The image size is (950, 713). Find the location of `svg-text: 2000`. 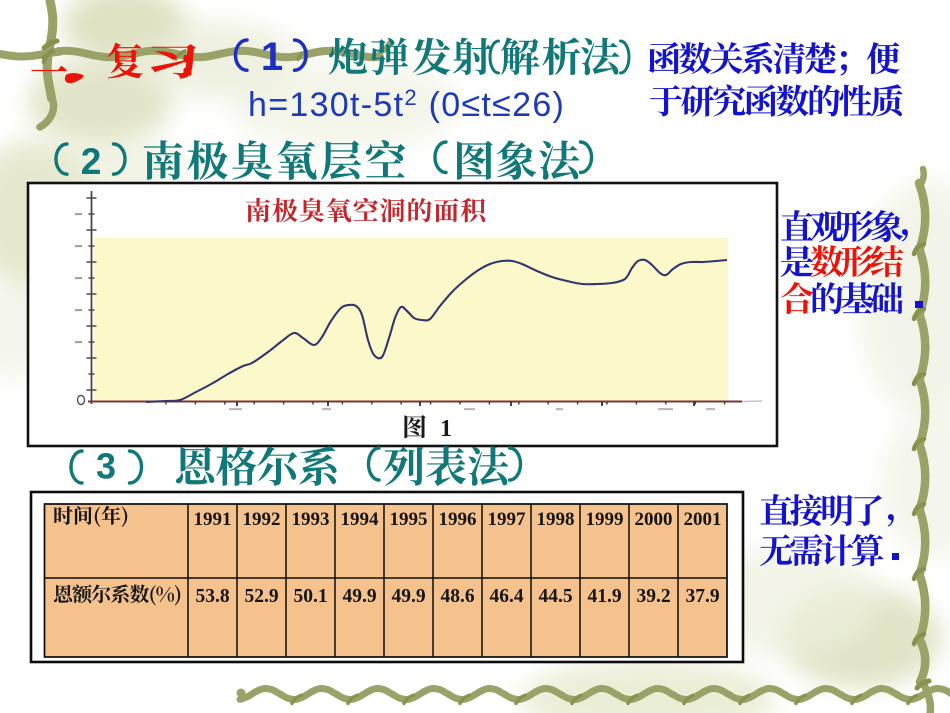

svg-text: 2000 is located at coordinates (654, 519).